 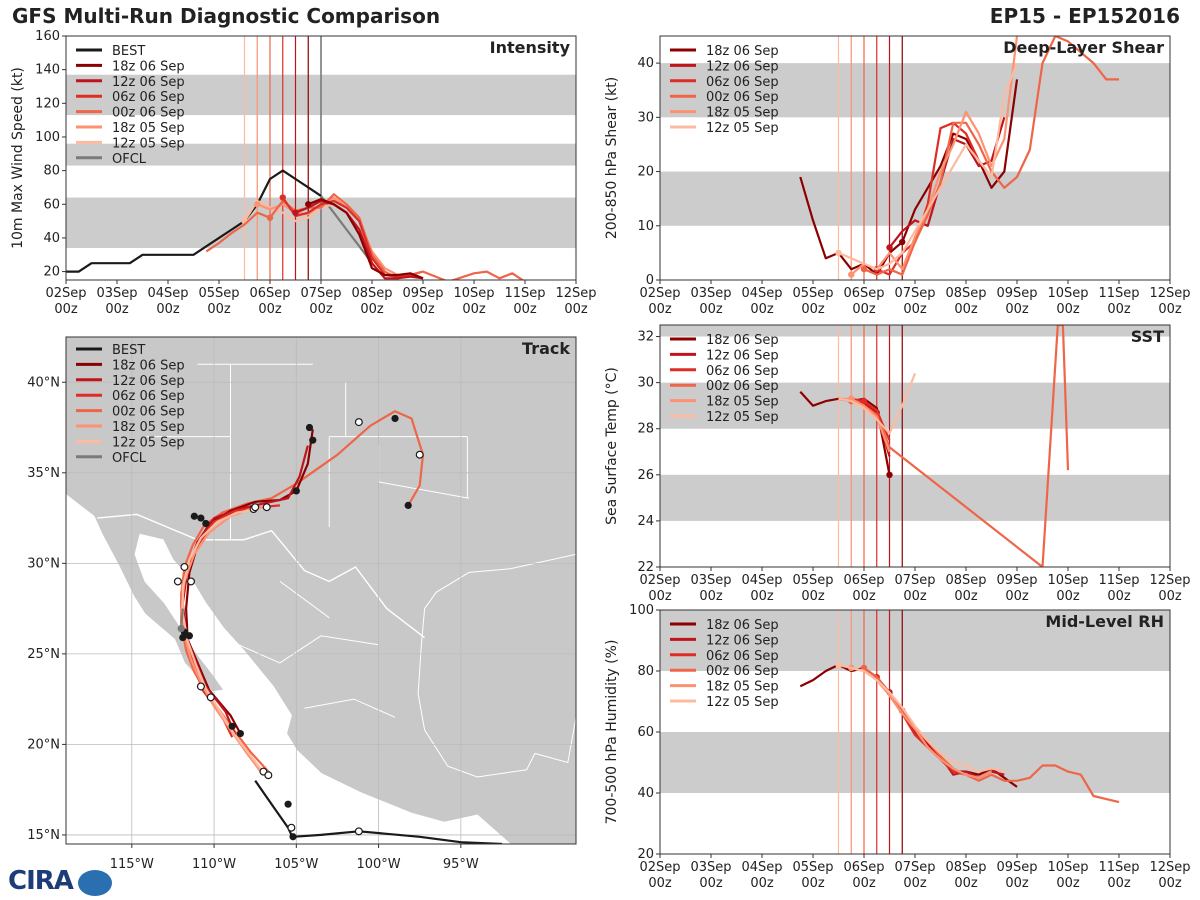 I want to click on lat-tick-label: 20°N, so click(x=43, y=744).